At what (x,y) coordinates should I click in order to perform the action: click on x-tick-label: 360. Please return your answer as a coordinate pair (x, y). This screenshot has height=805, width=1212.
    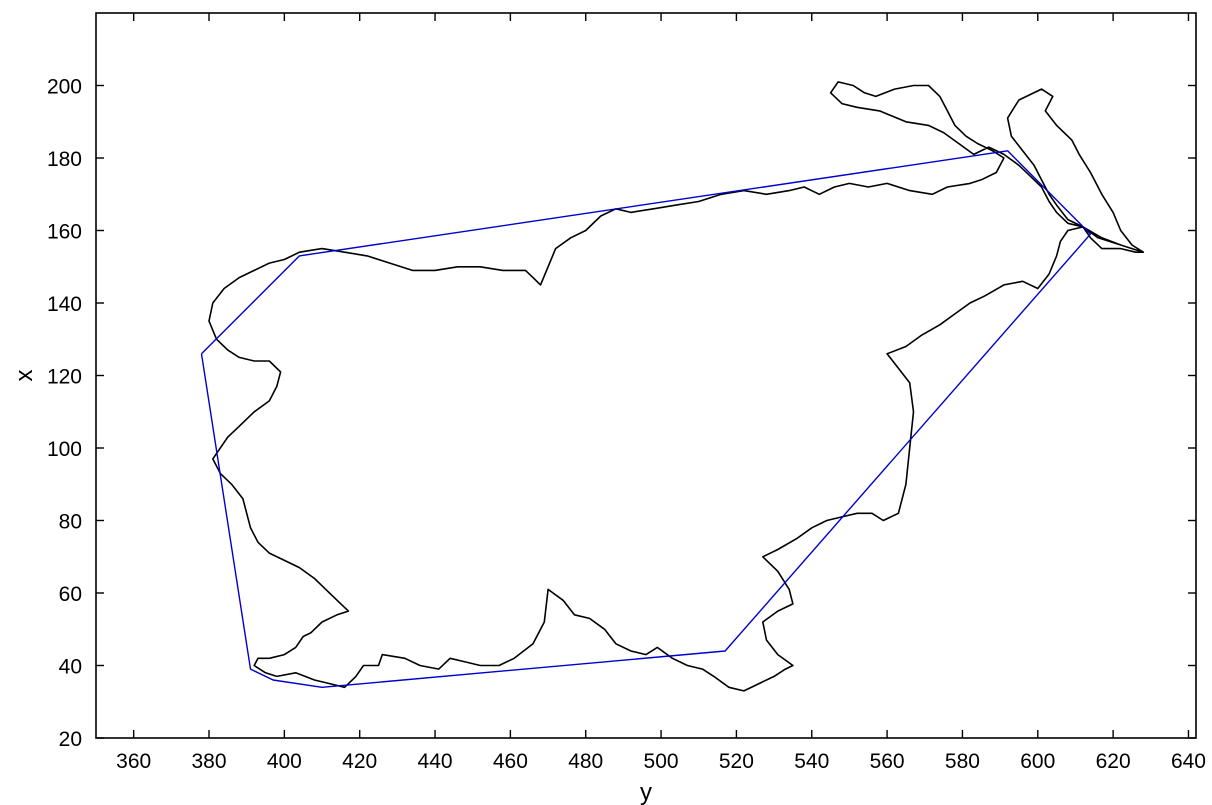
    Looking at the image, I should click on (133, 761).